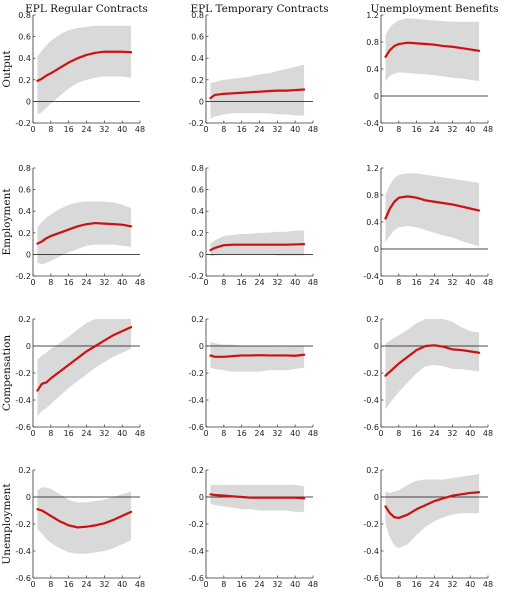 This screenshot has width=517, height=600. What do you see at coordinates (253, 72) in the screenshot?
I see `panel-output-epl-temporary-contracts: -0.200.20.40.60.80 8 16 24 32 40 48` at bounding box center [253, 72].